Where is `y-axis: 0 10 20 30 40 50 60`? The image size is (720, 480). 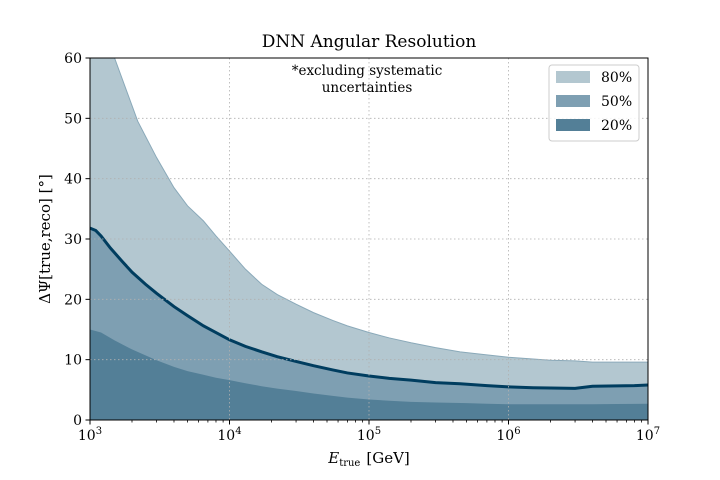
y-axis: 0 10 20 30 40 50 60 is located at coordinates (77, 240).